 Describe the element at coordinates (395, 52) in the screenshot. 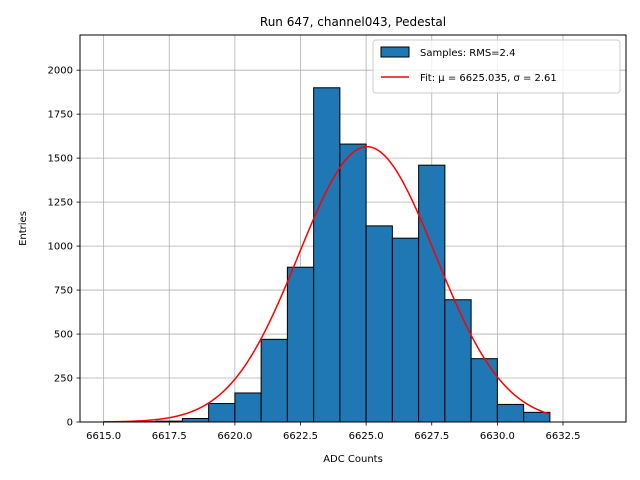

I see `legend-histogram-swatch` at that location.